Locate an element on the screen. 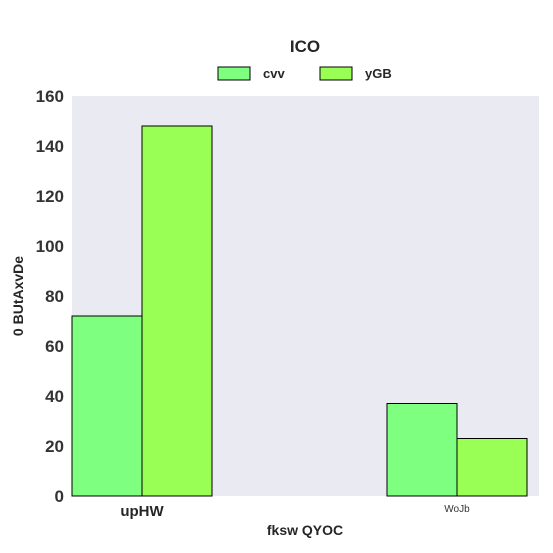 Image resolution: width=553 pixels, height=553 pixels. bar-ygb-wojb is located at coordinates (492, 467).